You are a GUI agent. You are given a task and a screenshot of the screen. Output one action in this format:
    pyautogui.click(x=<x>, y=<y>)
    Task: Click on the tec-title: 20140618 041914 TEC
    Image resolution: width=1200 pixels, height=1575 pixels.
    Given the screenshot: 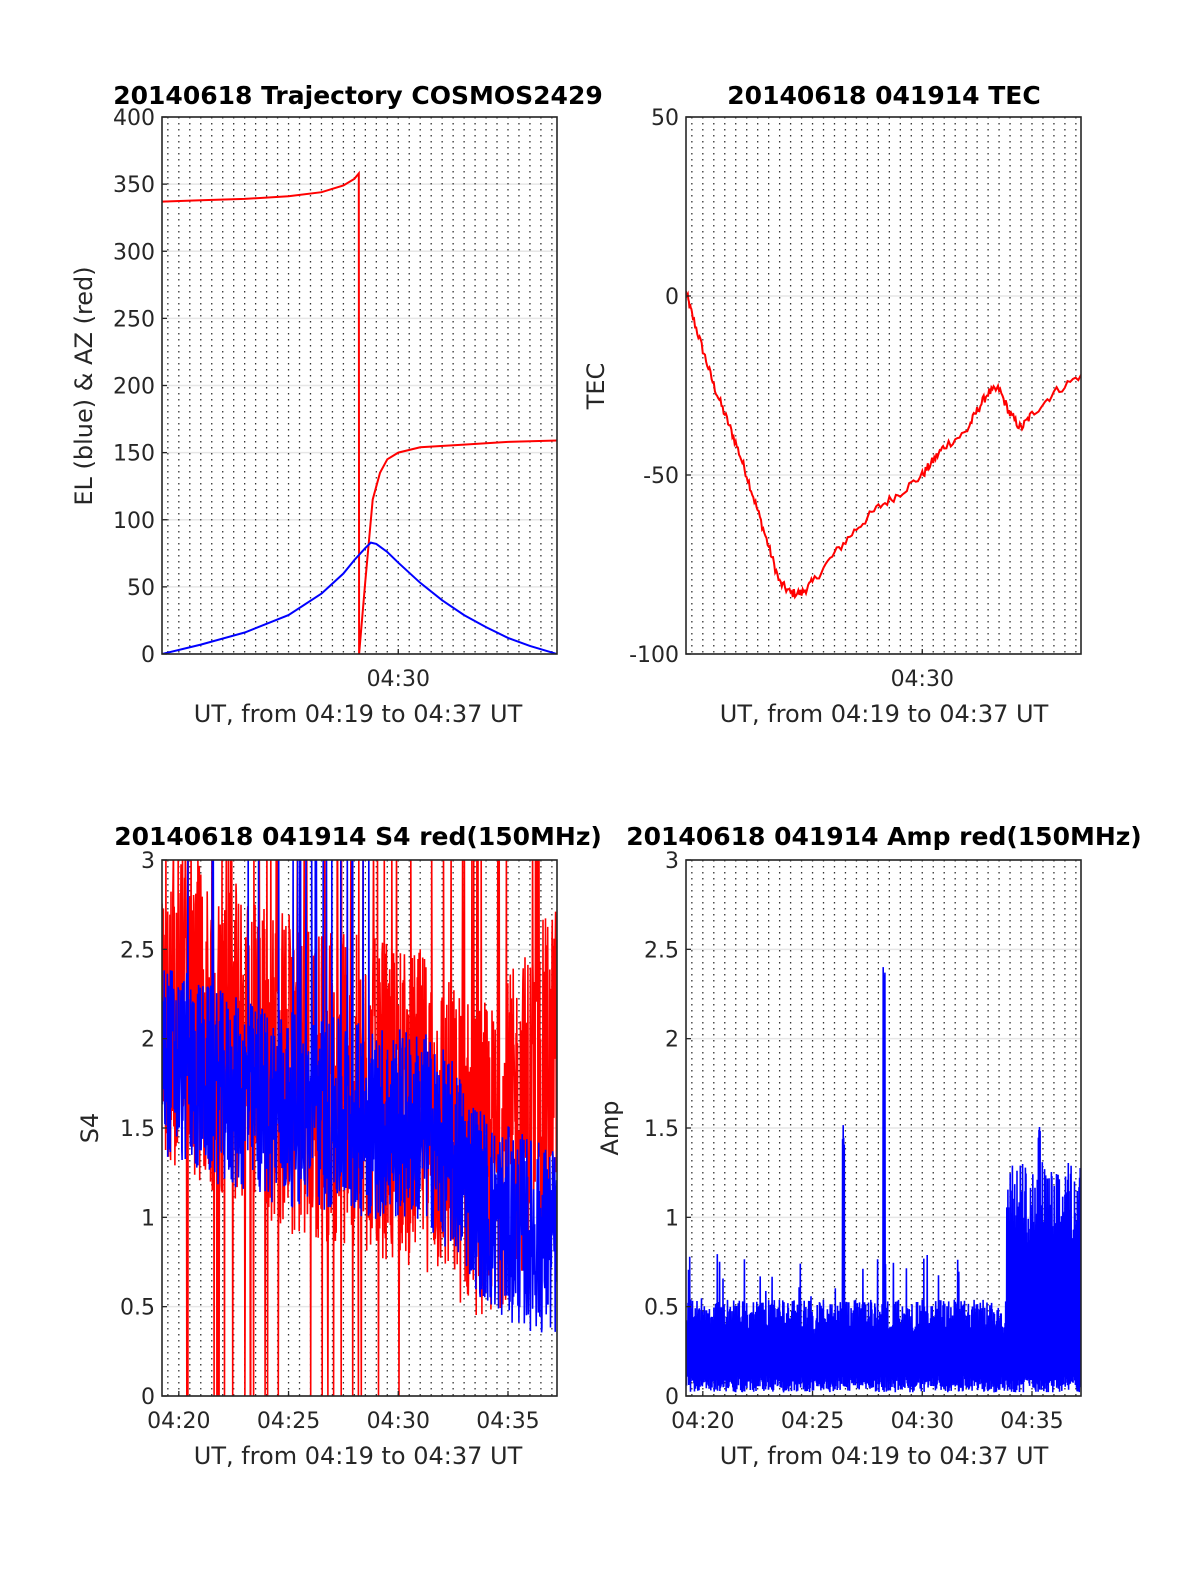 What is the action you would take?
    pyautogui.click(x=883, y=95)
    